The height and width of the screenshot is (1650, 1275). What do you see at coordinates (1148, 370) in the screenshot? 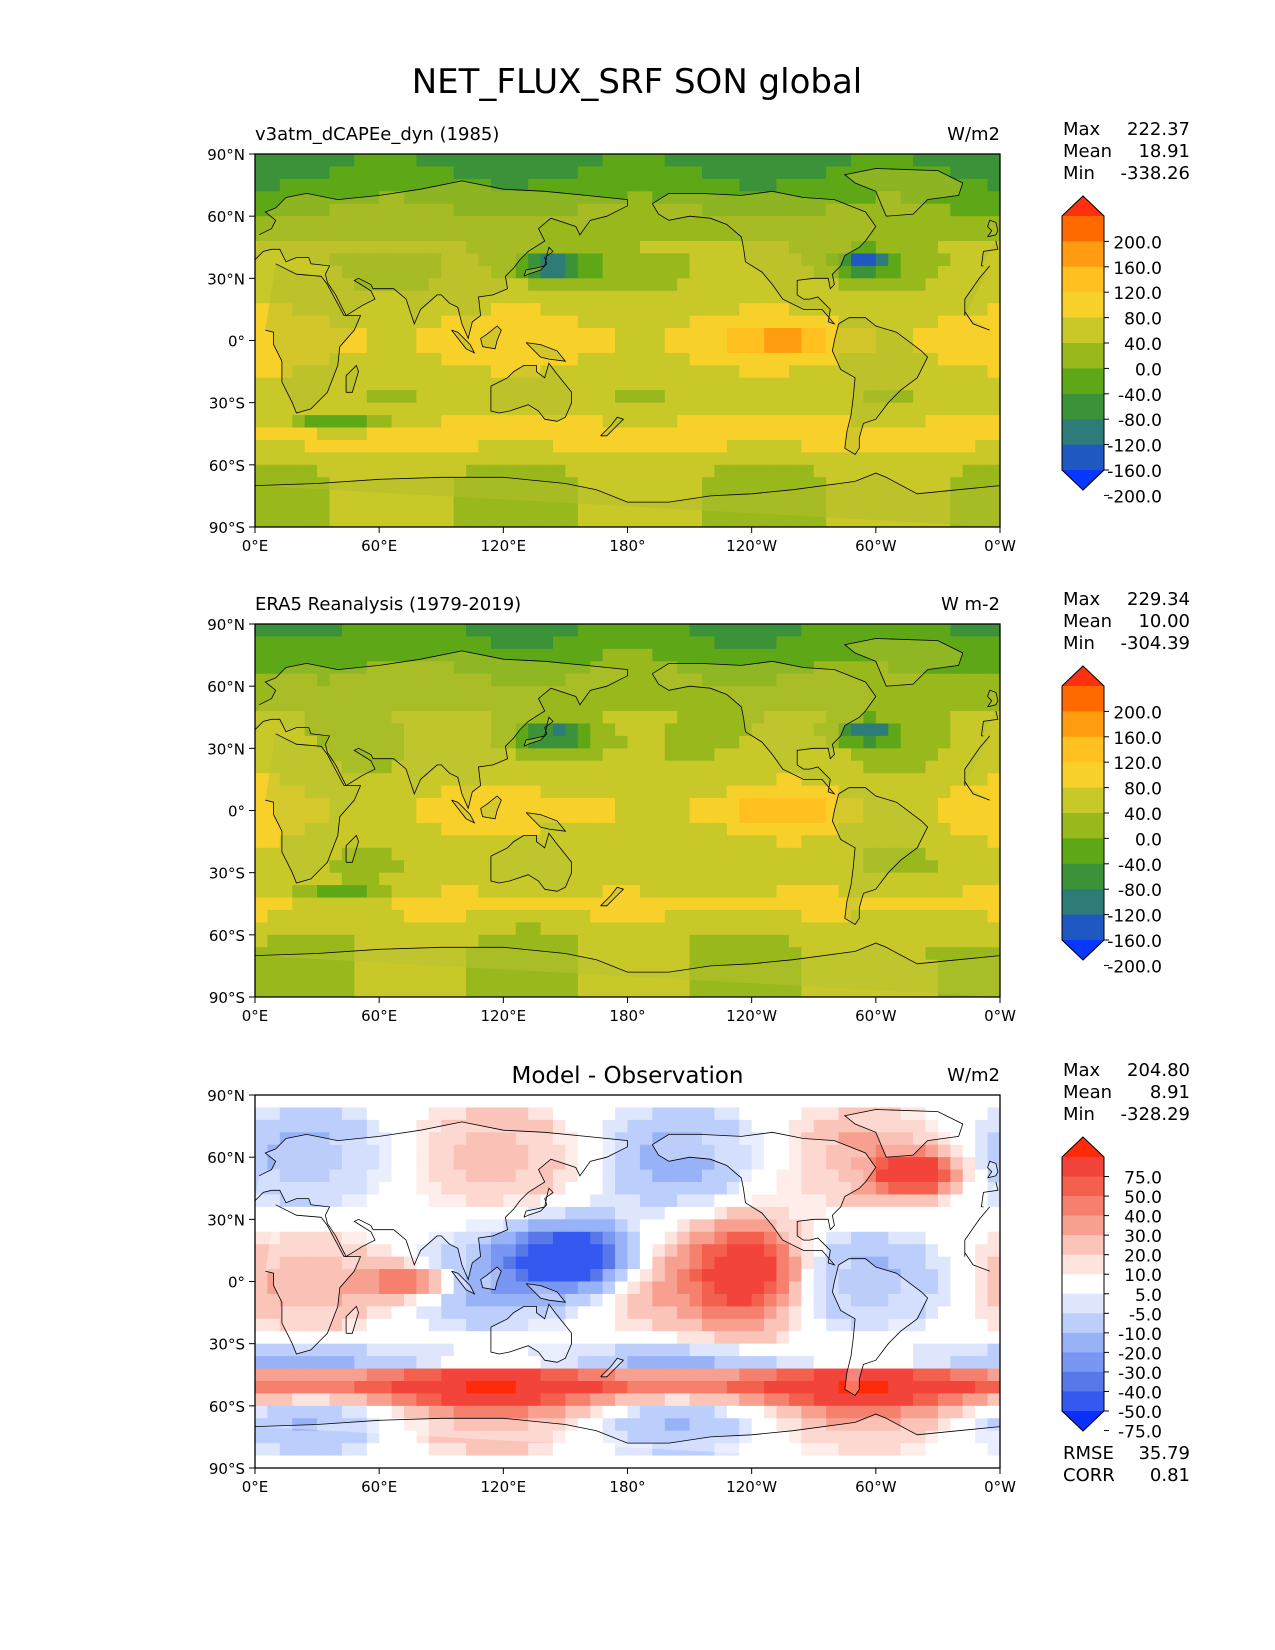
I see `colorbar-label: 0.0` at bounding box center [1148, 370].